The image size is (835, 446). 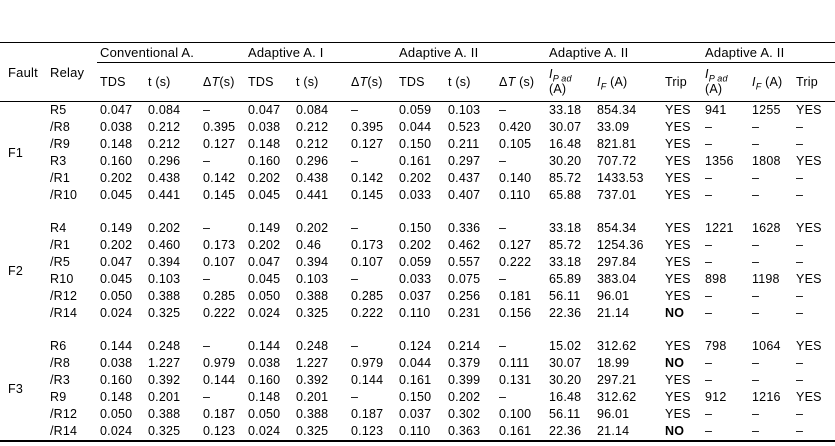 I want to click on cell-dt-a2: 0.181, so click(x=515, y=296).